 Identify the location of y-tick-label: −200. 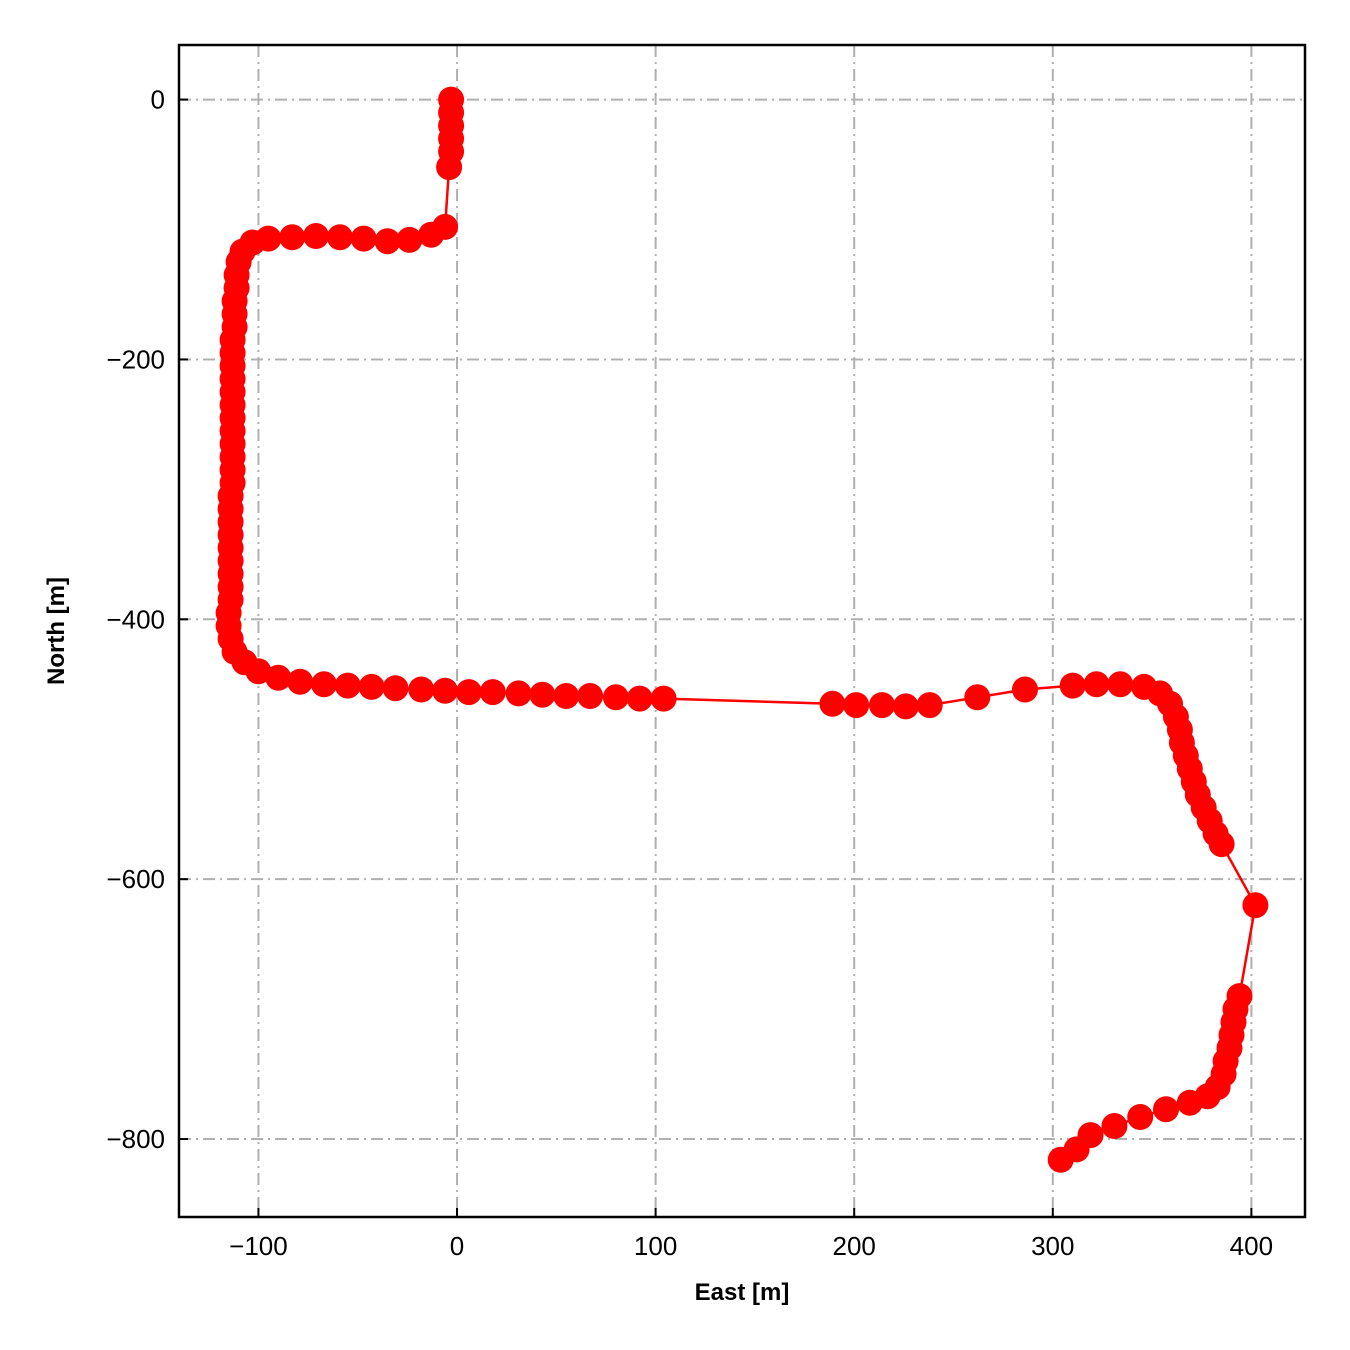
(135, 359).